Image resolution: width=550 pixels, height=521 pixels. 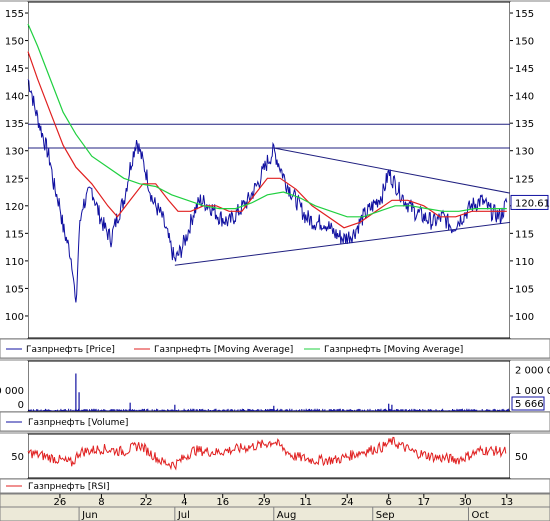 What do you see at coordinates (524, 14) in the screenshot?
I see `price-ytick-right: 155` at bounding box center [524, 14].